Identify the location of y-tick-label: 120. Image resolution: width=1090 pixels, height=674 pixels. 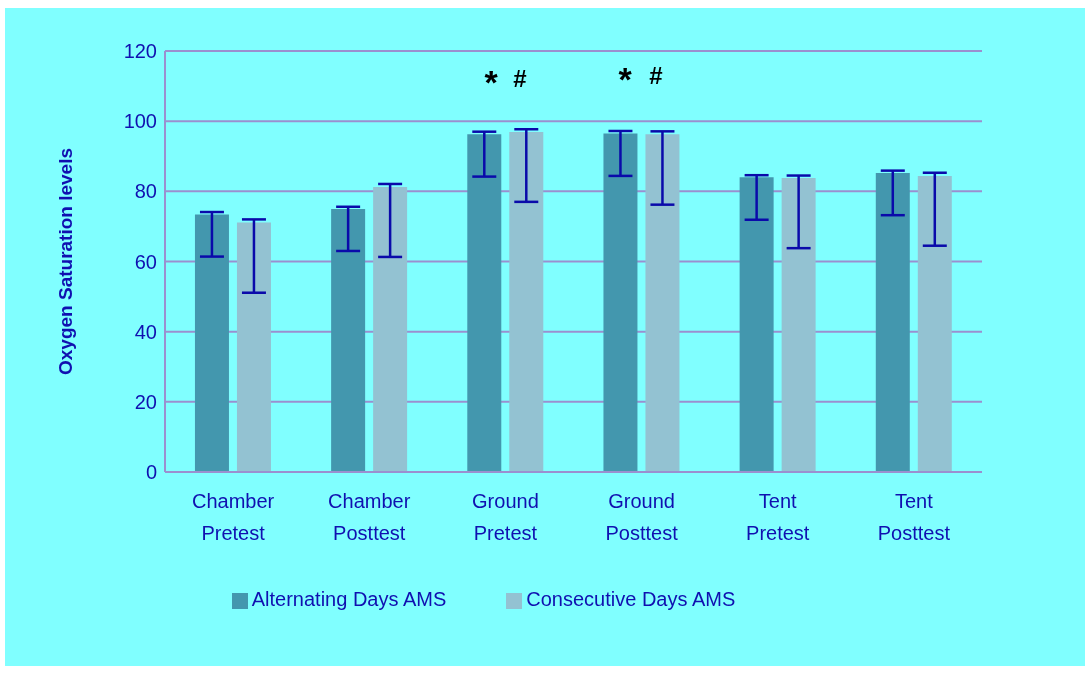
(140, 51).